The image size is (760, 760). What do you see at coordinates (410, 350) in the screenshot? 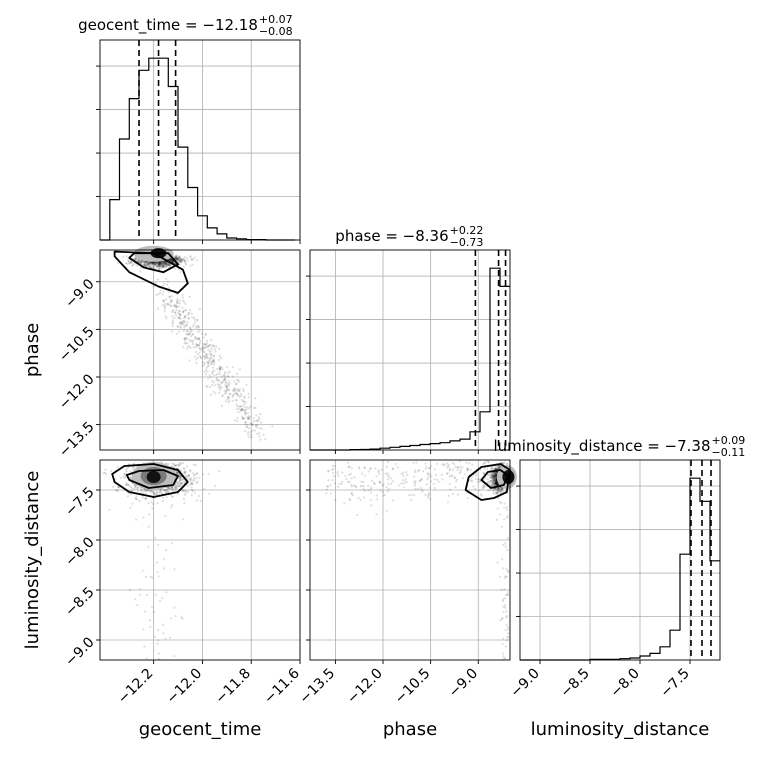
I see `panel-background` at bounding box center [410, 350].